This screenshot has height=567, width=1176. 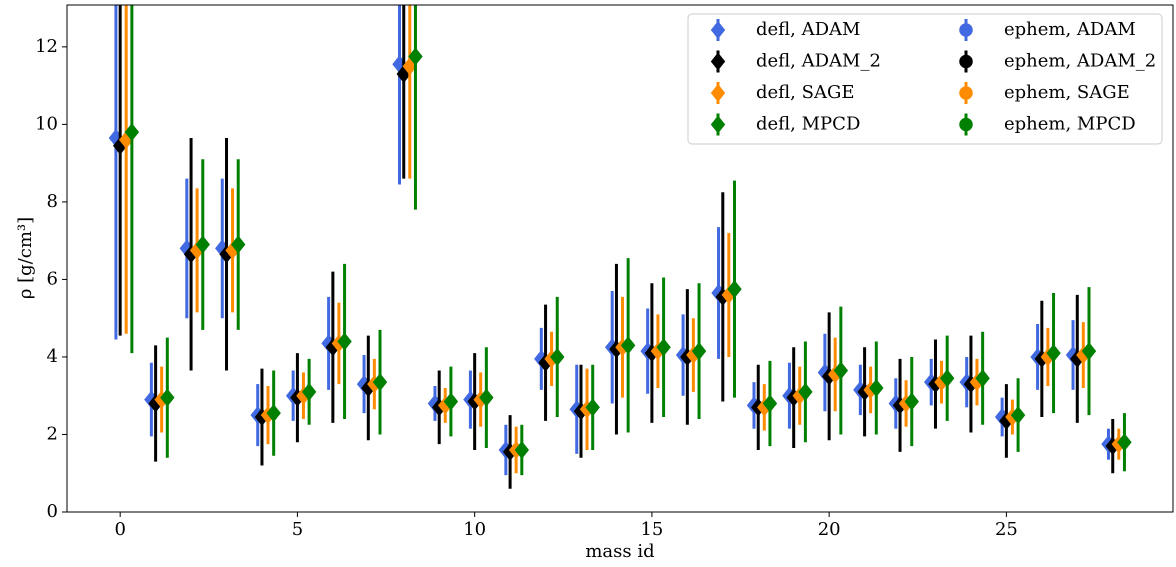 I want to click on y-tick-label: 10, so click(x=46, y=123).